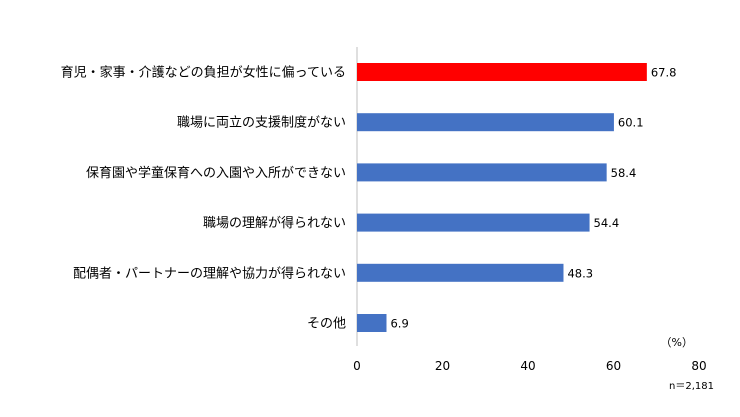 This screenshot has height=417, width=740. What do you see at coordinates (216, 173) in the screenshot?
I see `category-label-3: 保育園や学童保育への入園や入所ができない` at bounding box center [216, 173].